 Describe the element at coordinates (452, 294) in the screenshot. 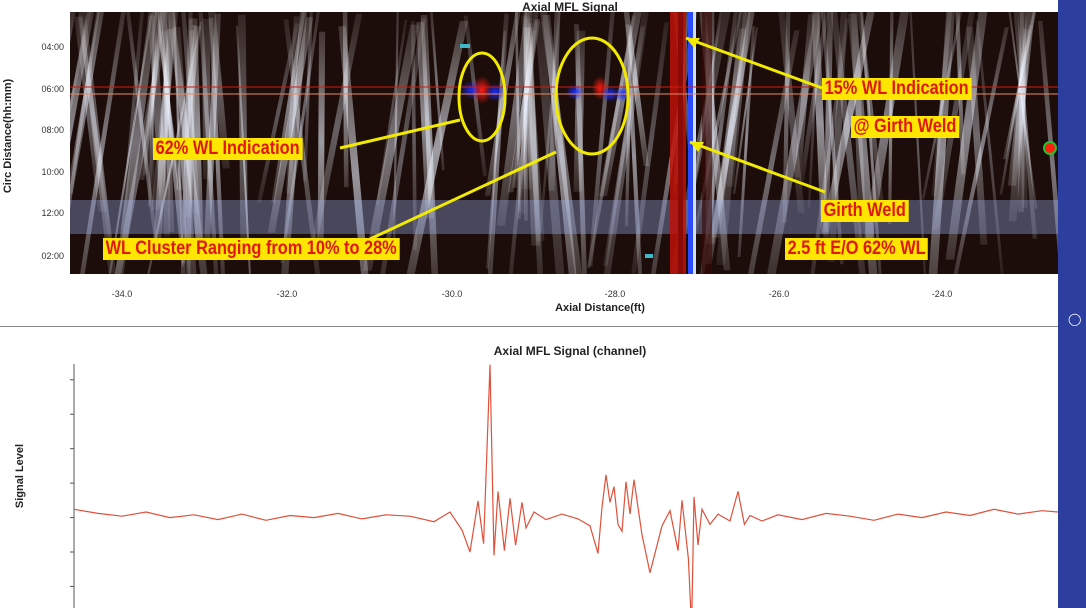

I see `heatmap-x-tick: -30.0` at that location.